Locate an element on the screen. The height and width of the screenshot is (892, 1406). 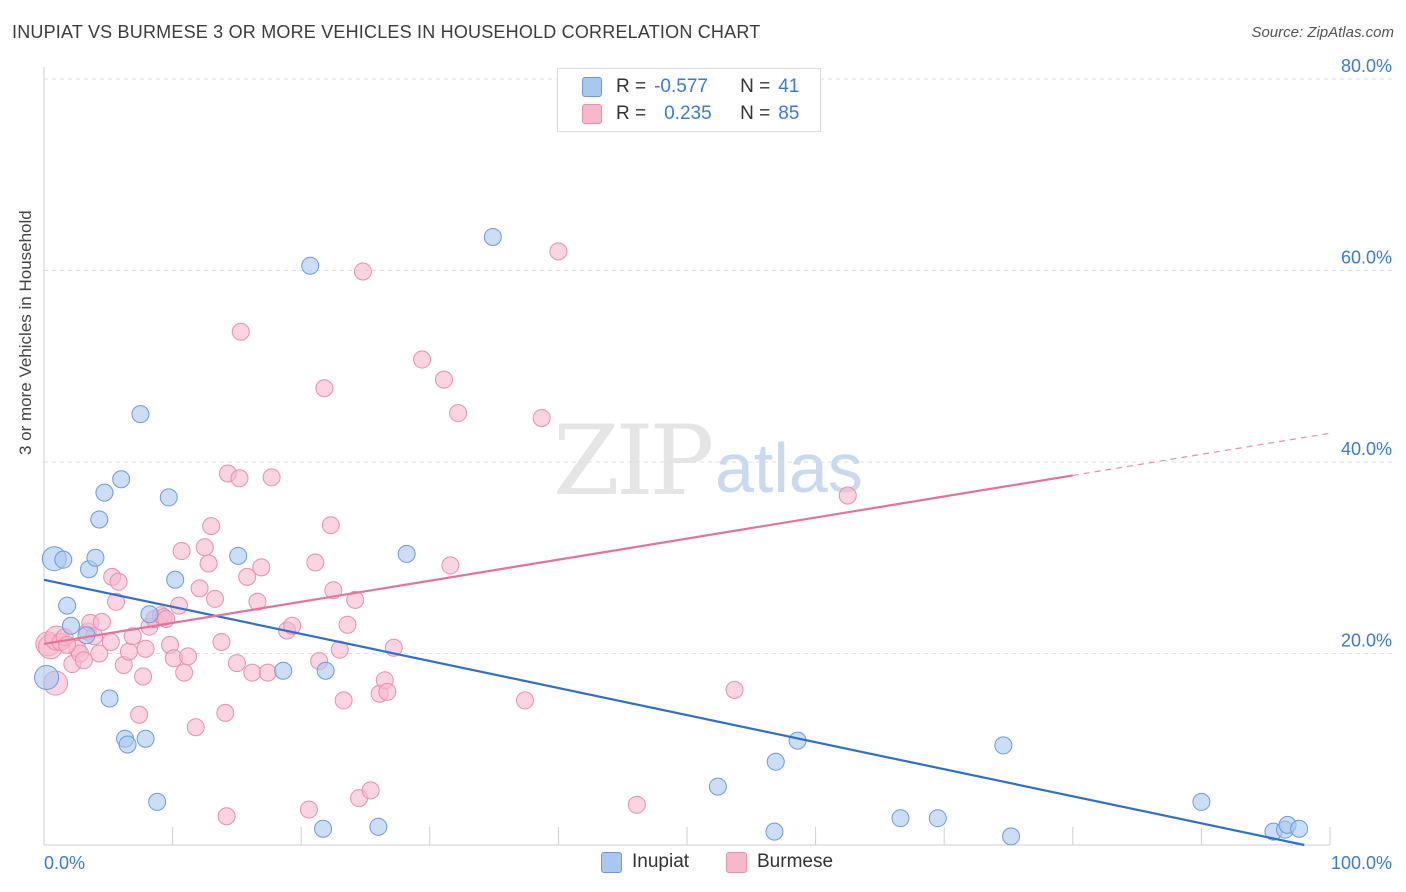
legend-n-label: N = is located at coordinates (755, 113).